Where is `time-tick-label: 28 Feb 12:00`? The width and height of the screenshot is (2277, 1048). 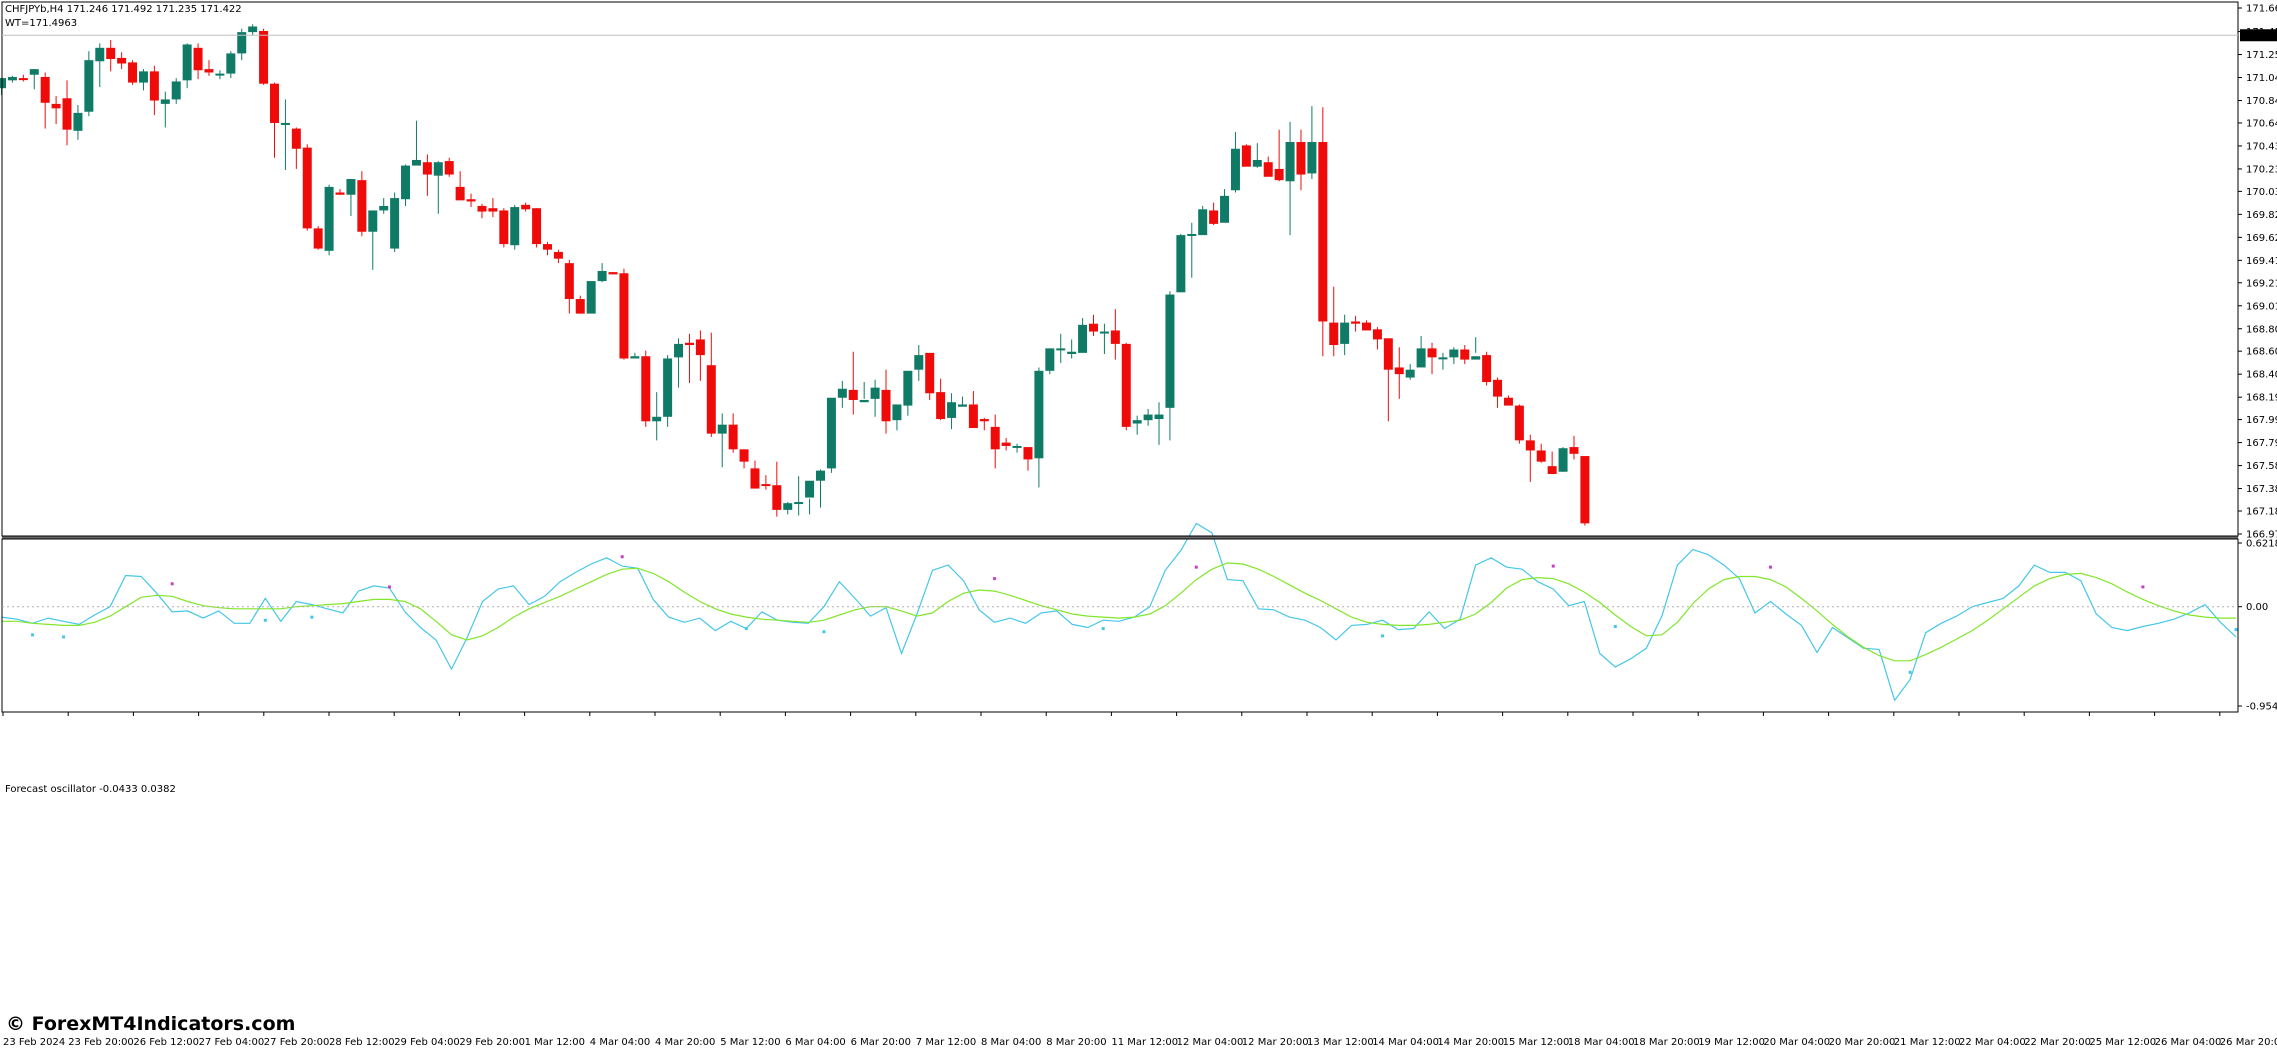
time-tick-label: 28 Feb 12:00 is located at coordinates (362, 1042).